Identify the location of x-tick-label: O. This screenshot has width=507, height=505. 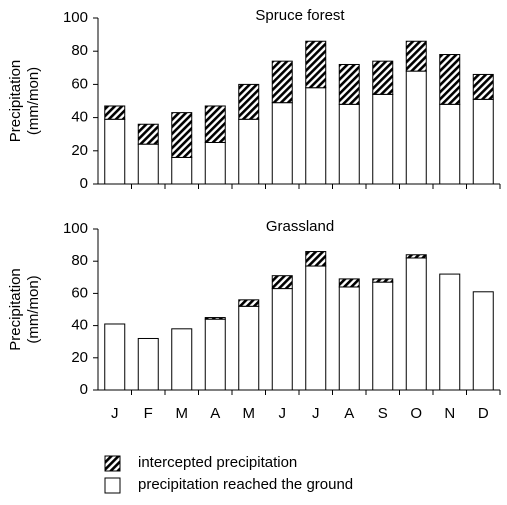
(416, 413).